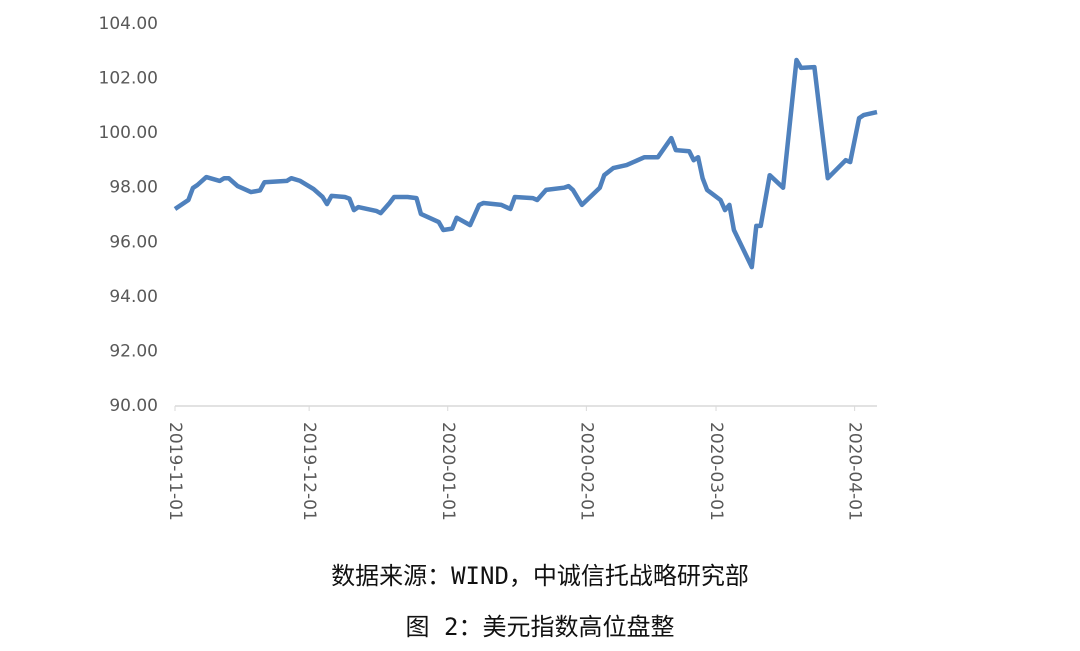 Image resolution: width=1080 pixels, height=651 pixels. Describe the element at coordinates (175, 471) in the screenshot. I see `x-tick-label: 2019-11-01` at that location.